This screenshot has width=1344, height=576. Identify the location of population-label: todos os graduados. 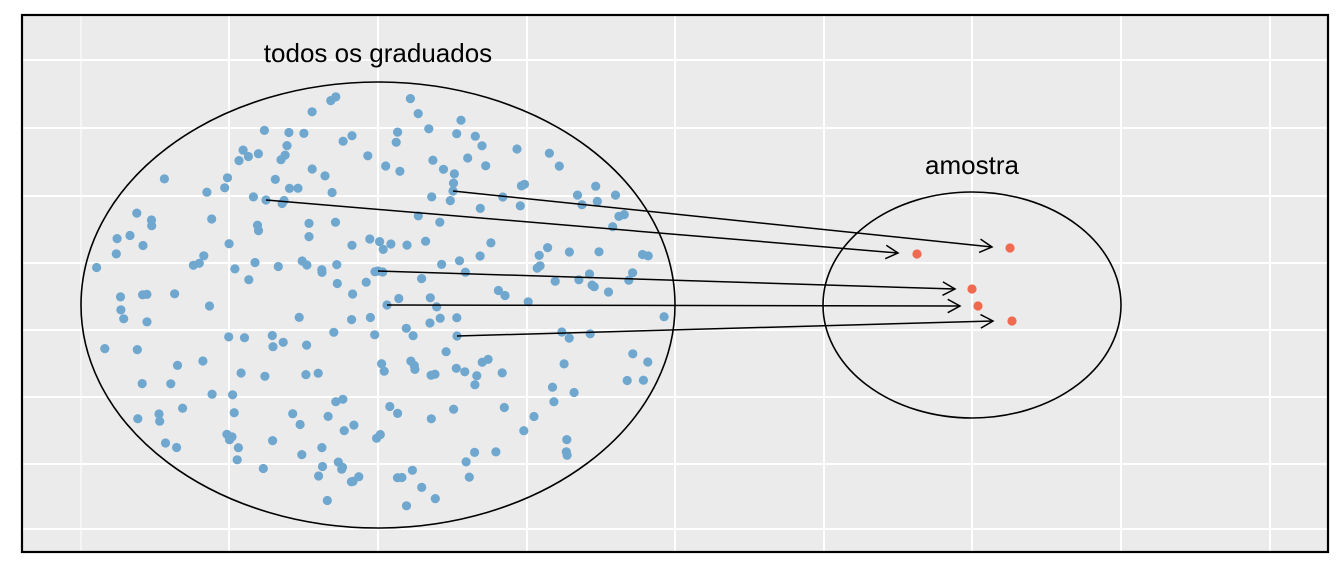
(378, 53).